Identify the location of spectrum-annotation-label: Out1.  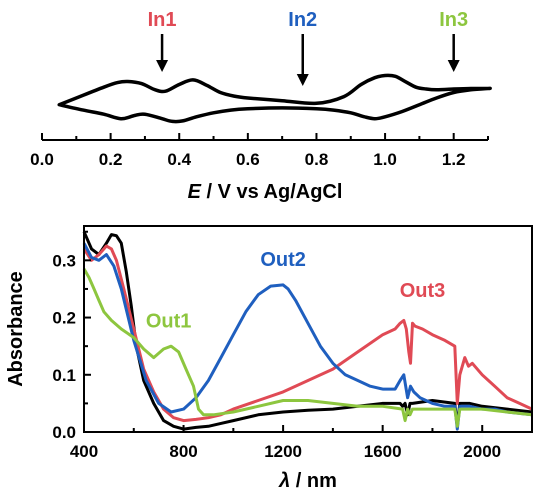
(169, 321).